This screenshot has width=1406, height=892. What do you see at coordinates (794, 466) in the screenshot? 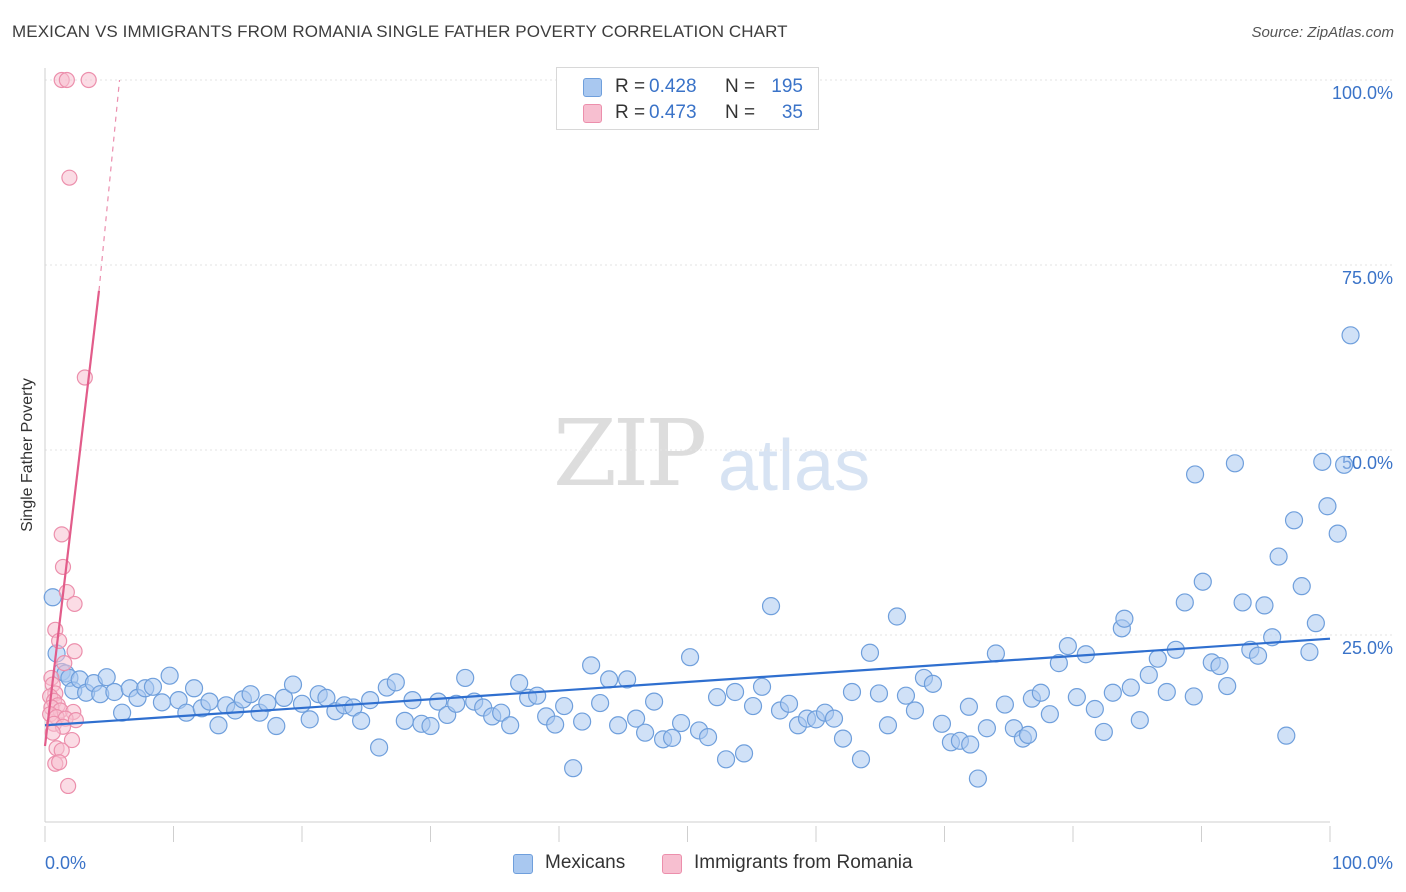
I see `watermark-atlas: atlas` at bounding box center [794, 466].